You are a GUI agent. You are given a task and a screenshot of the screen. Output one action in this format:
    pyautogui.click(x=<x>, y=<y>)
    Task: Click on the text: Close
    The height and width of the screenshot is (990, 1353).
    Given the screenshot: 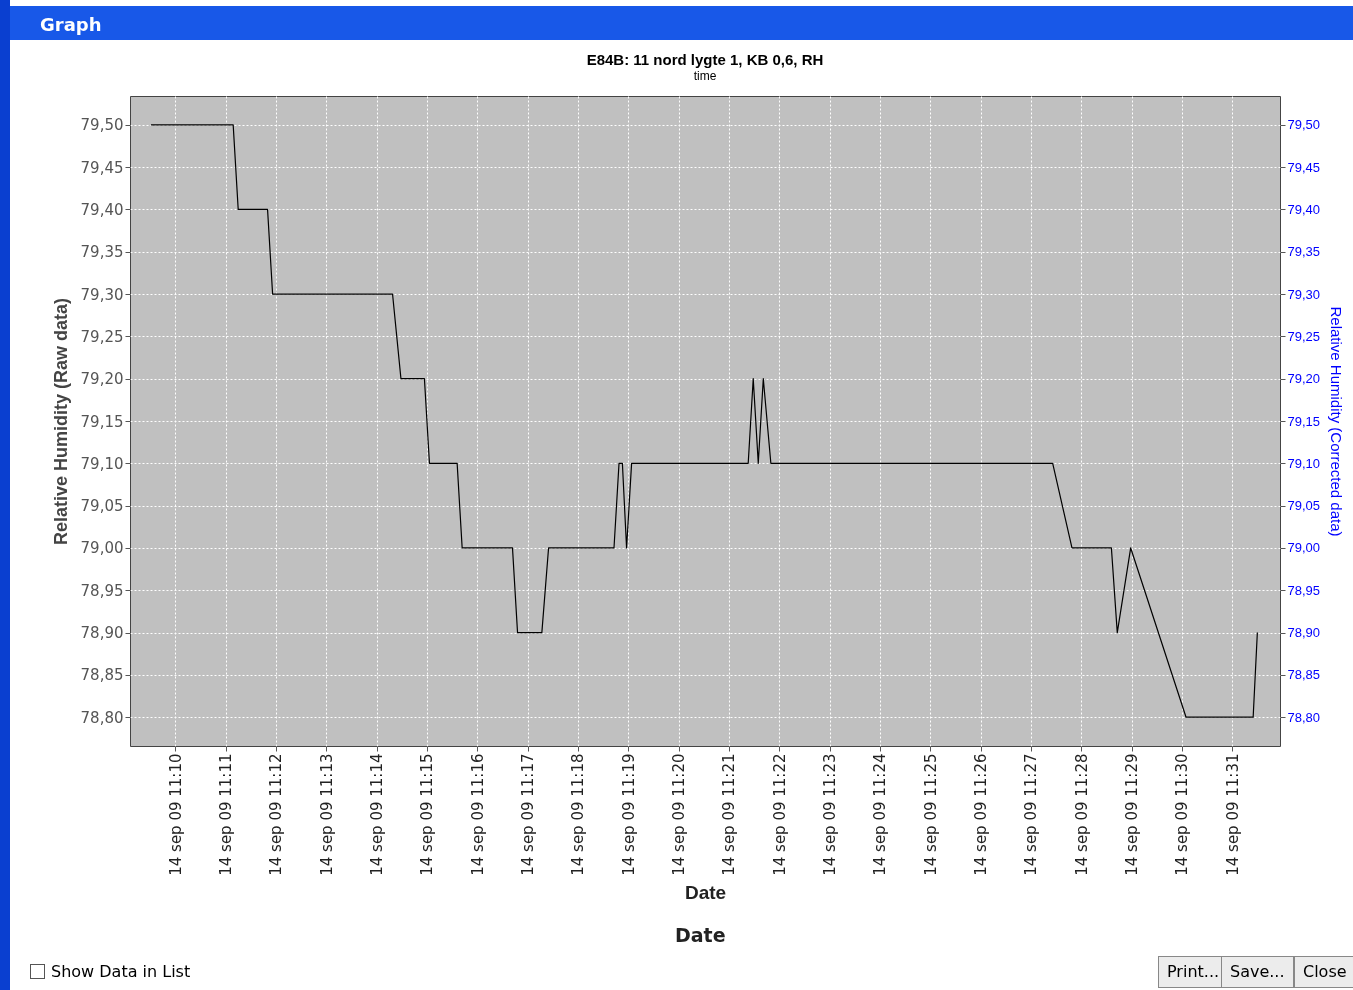 What is the action you would take?
    pyautogui.click(x=1323, y=972)
    